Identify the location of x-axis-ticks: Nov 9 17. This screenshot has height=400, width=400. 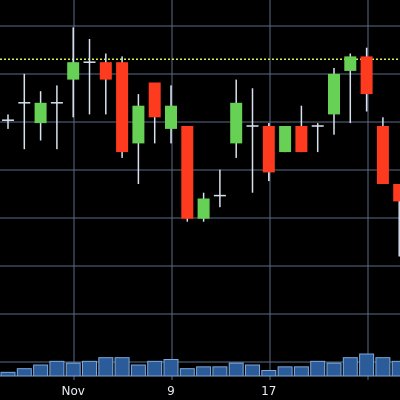
(168, 391).